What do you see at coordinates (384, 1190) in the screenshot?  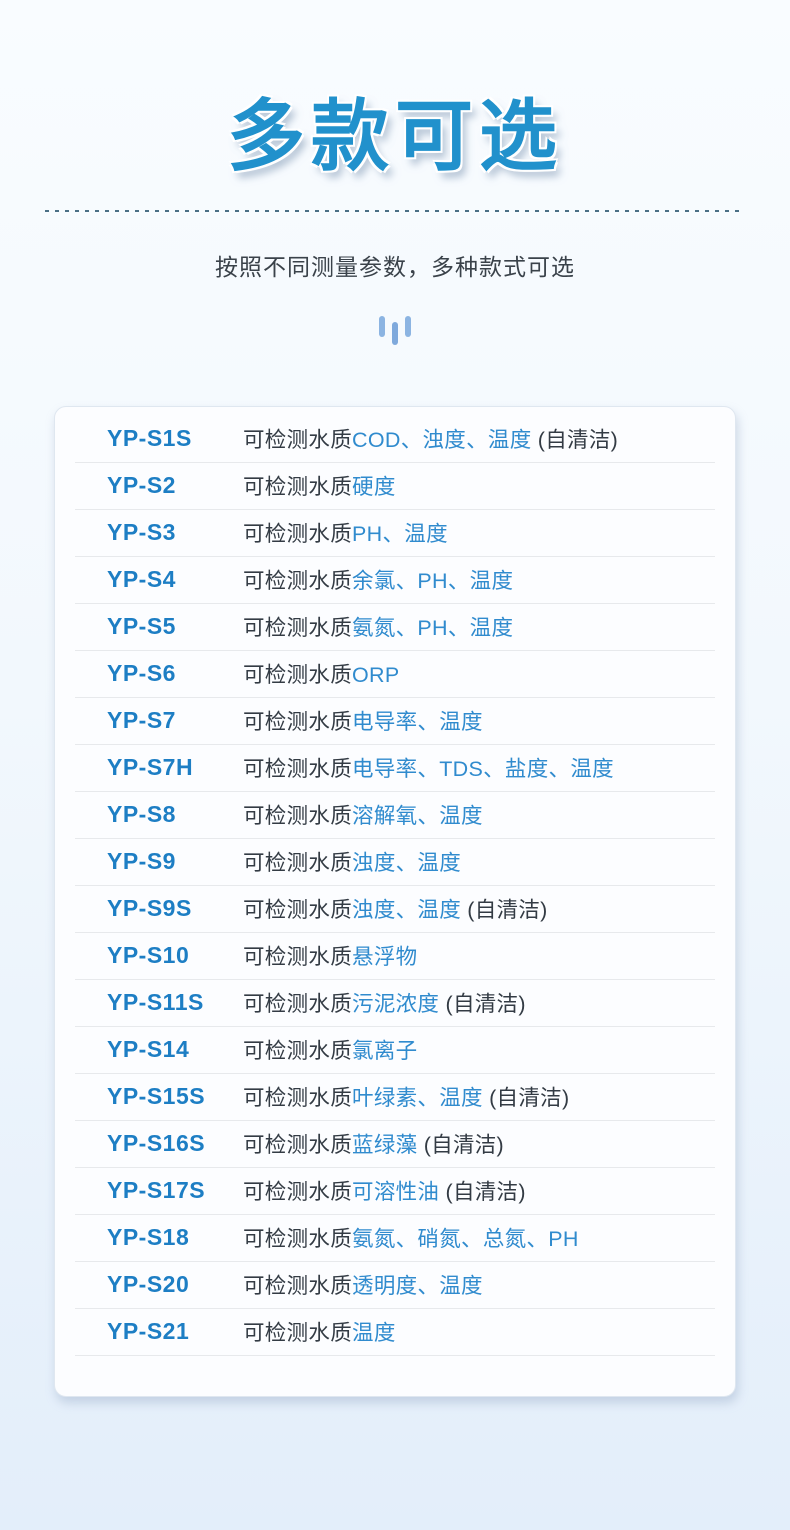 I see `model-description: 可检测水质可溶性油 (自清洁)` at bounding box center [384, 1190].